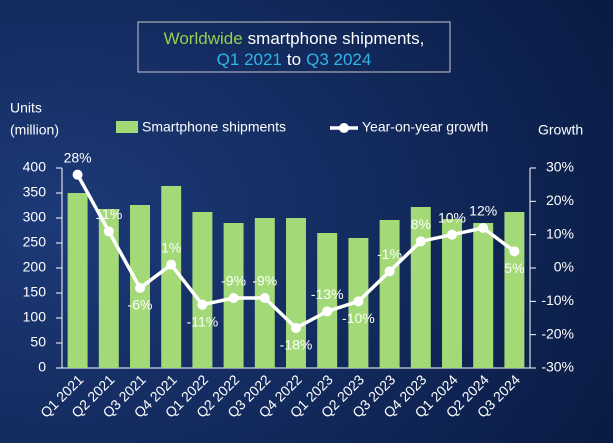  Describe the element at coordinates (452, 217) in the screenshot. I see `data-label: 10%` at that location.